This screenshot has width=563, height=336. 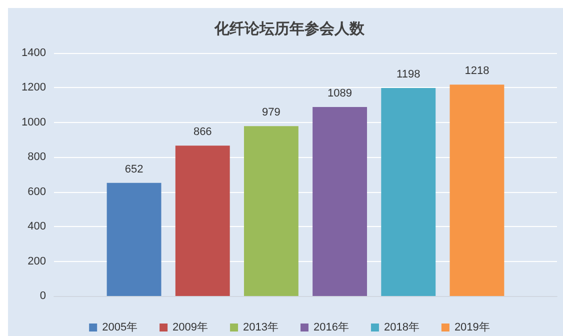 I want to click on data-label: 979, so click(x=271, y=112).